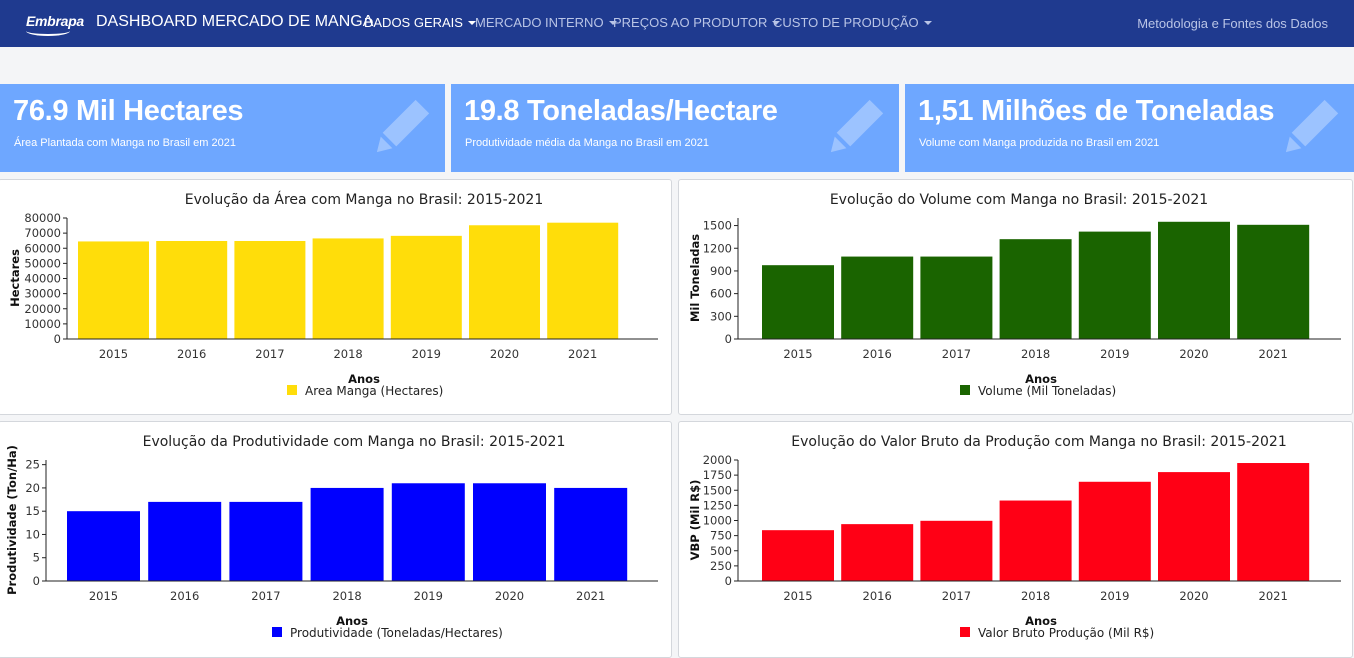 This screenshot has width=1354, height=658. What do you see at coordinates (42, 218) in the screenshot?
I see `y-tick-label: 80000` at bounding box center [42, 218].